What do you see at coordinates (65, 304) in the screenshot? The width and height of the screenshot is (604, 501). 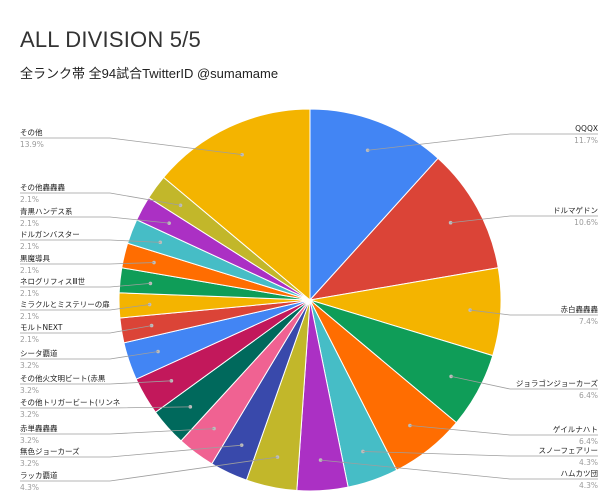 I see `slice-label: ミラクルとミステリーの扉` at bounding box center [65, 304].